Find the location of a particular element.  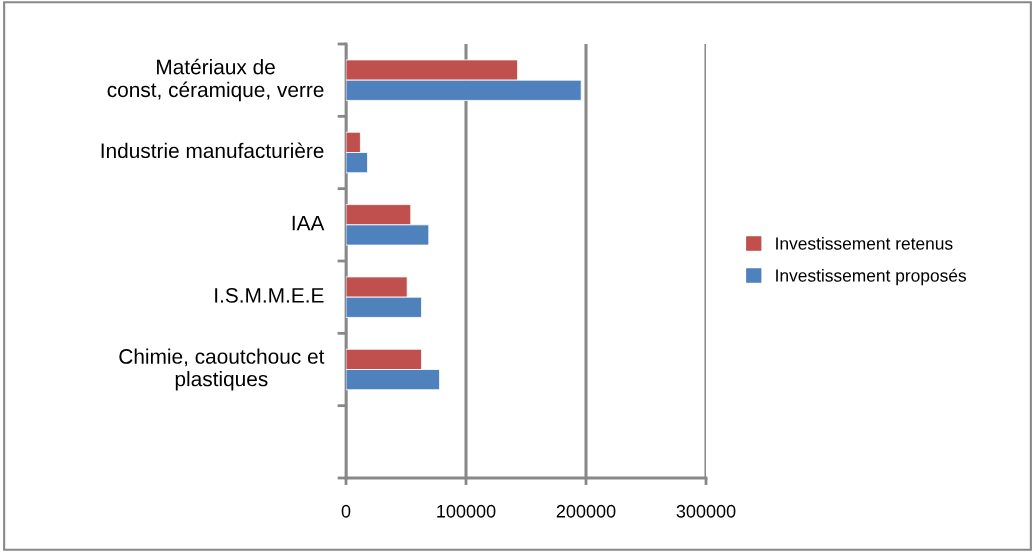

y-tick-label: I.S.M.M.E.E is located at coordinates (269, 295).